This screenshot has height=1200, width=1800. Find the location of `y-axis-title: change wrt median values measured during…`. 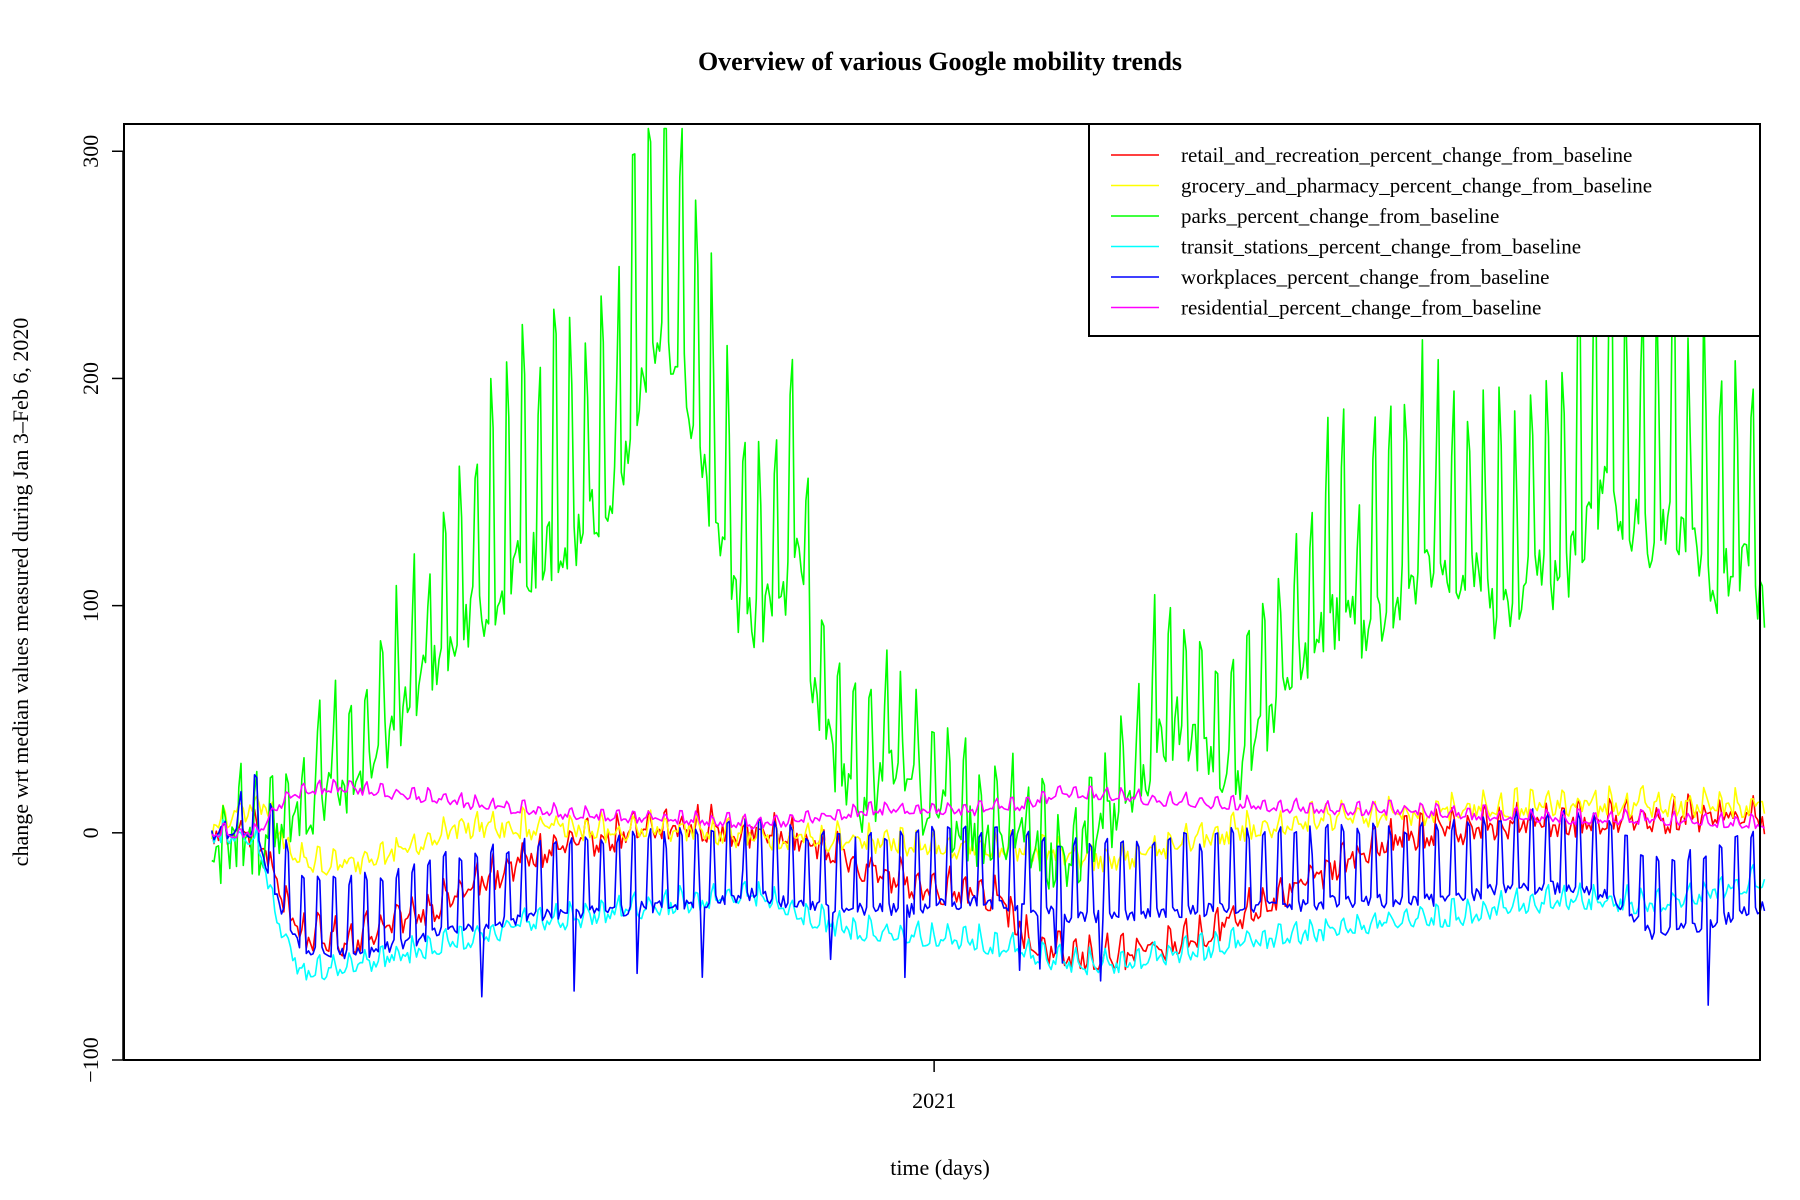

y-axis-title: change wrt median values measured during… is located at coordinates (20, 592).